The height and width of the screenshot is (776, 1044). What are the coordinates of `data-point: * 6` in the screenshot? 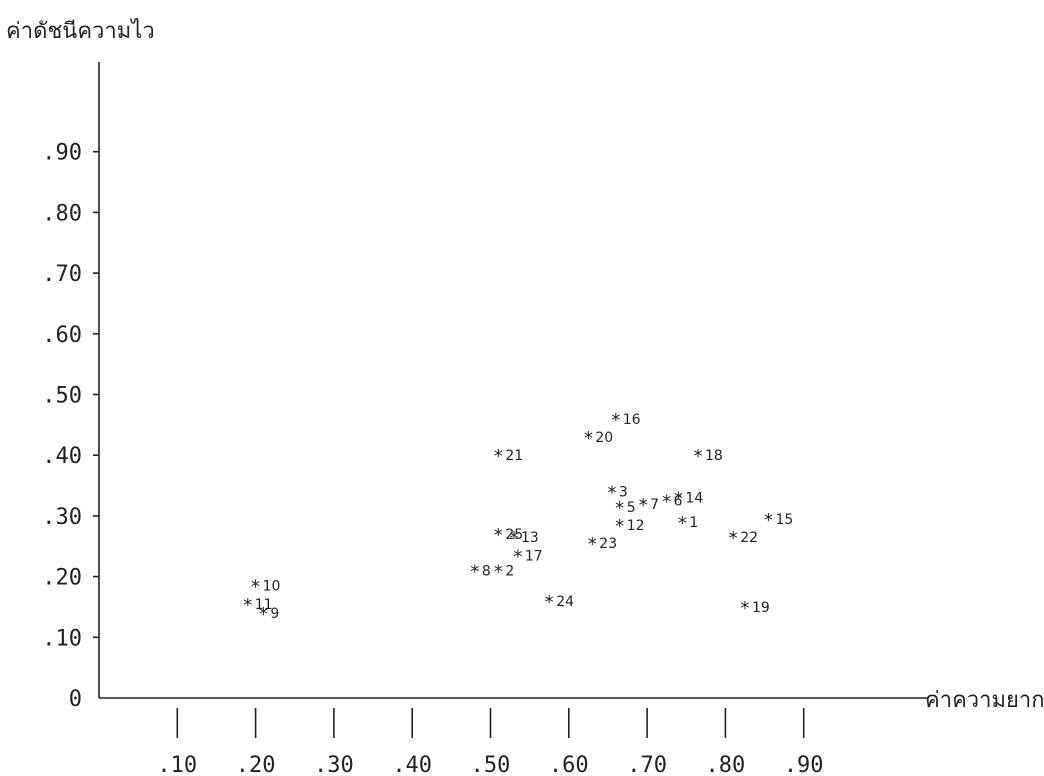 It's located at (671, 502).